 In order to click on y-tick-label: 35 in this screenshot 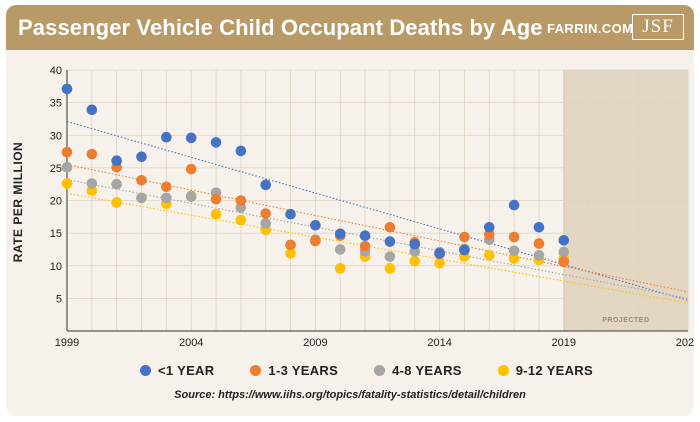, I will do `click(56, 104)`.